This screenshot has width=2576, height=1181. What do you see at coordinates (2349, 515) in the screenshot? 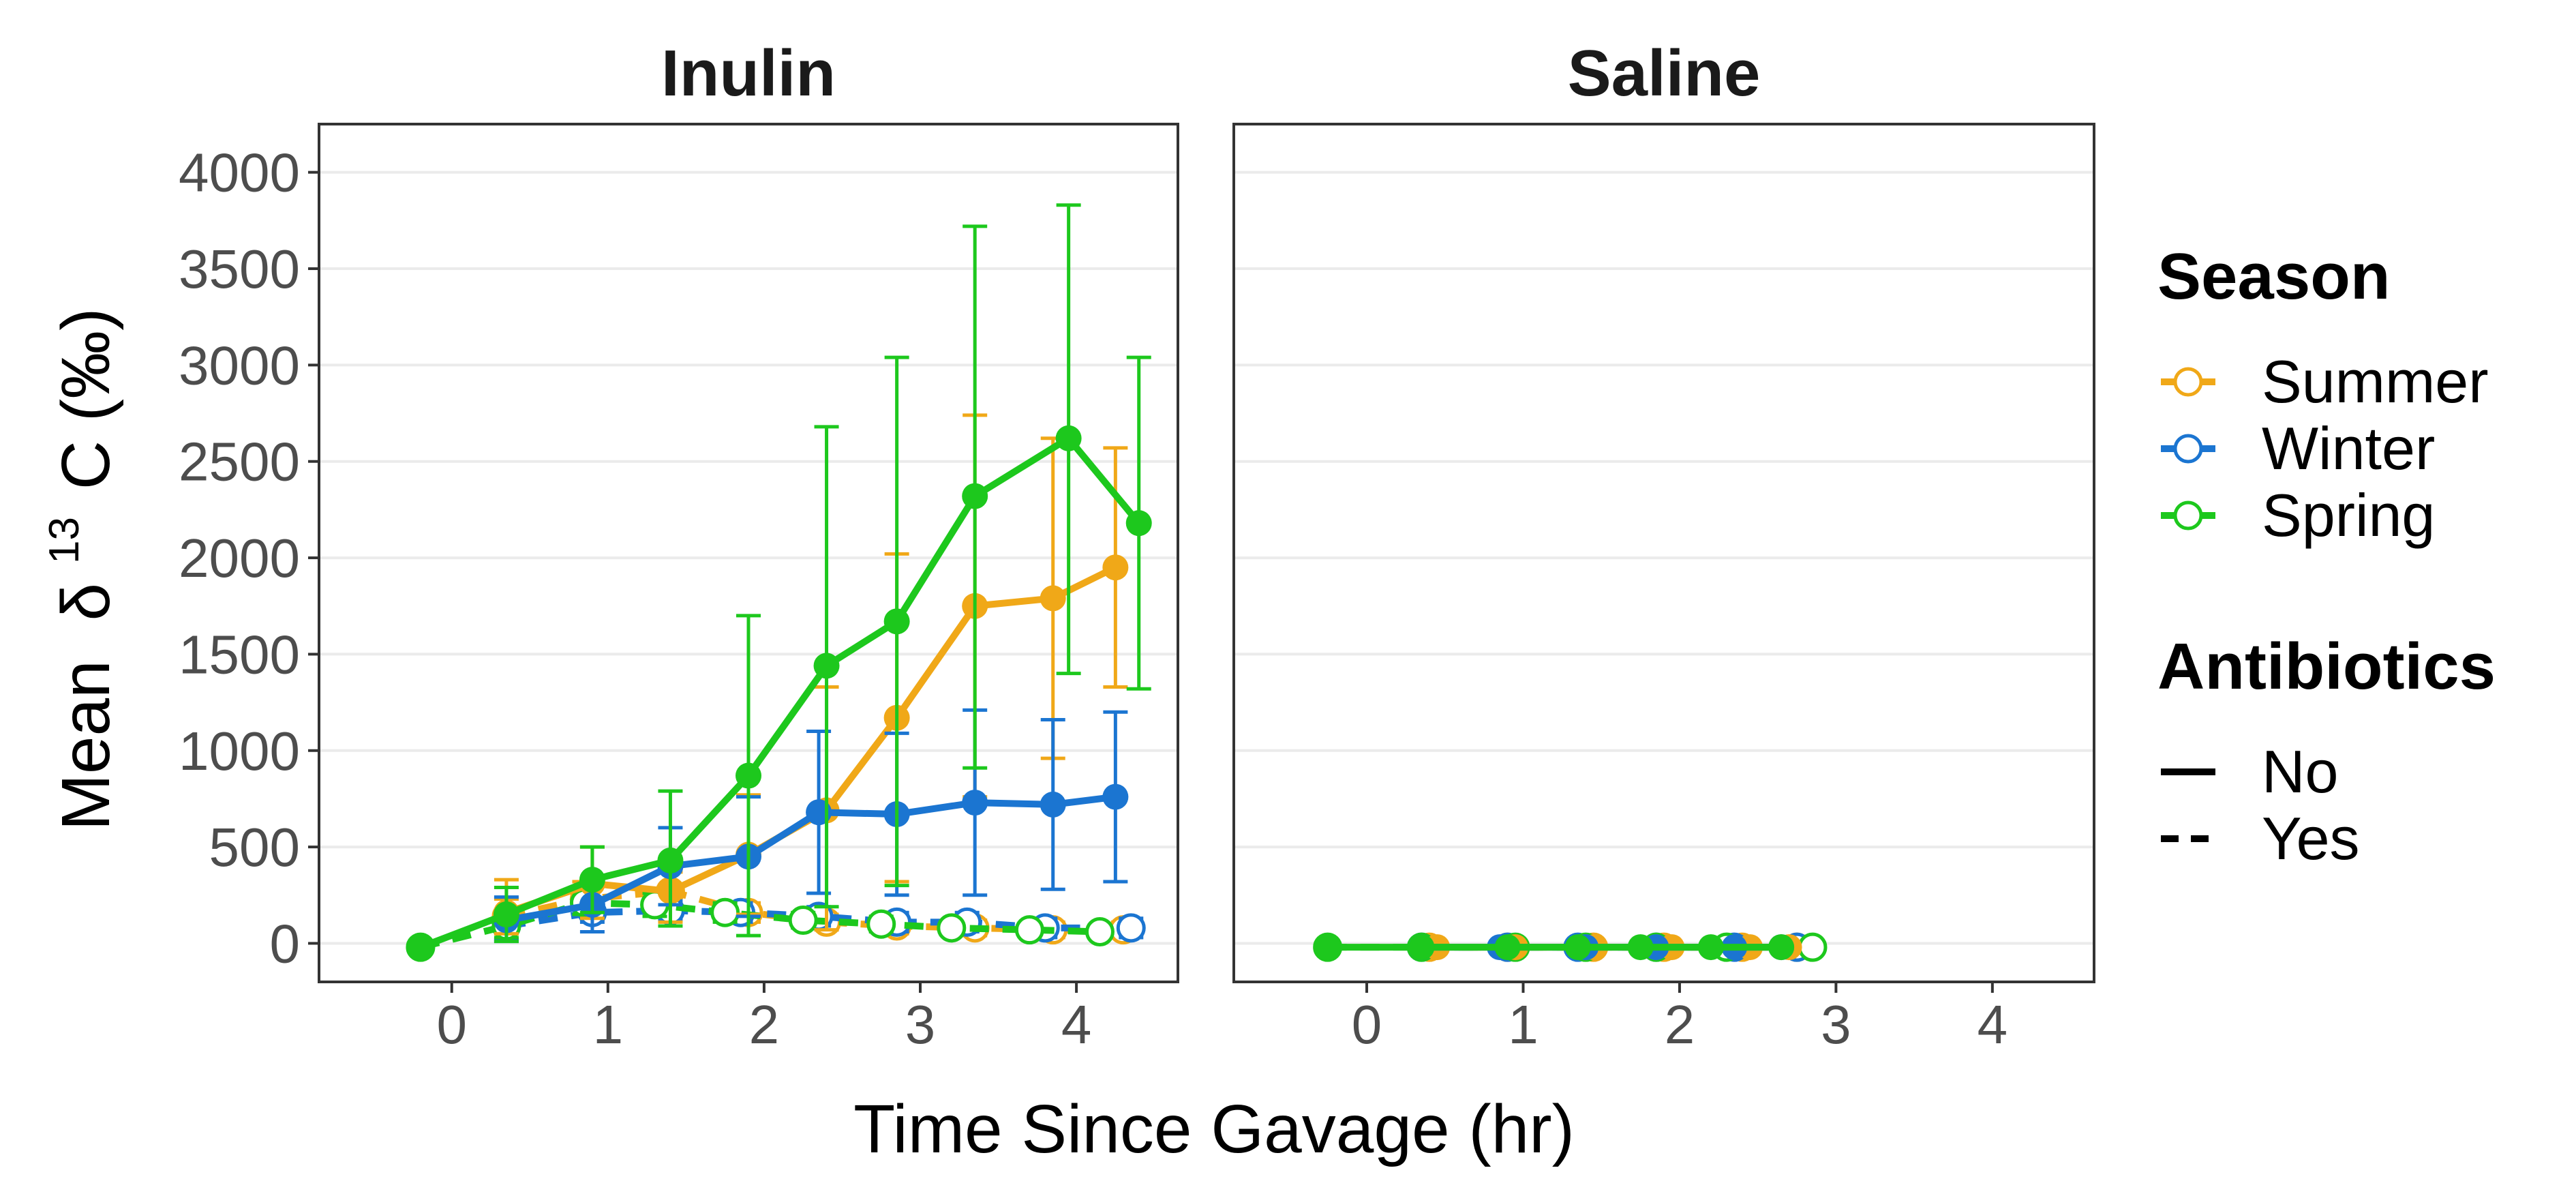
I see `legend-label: Spring` at bounding box center [2349, 515].